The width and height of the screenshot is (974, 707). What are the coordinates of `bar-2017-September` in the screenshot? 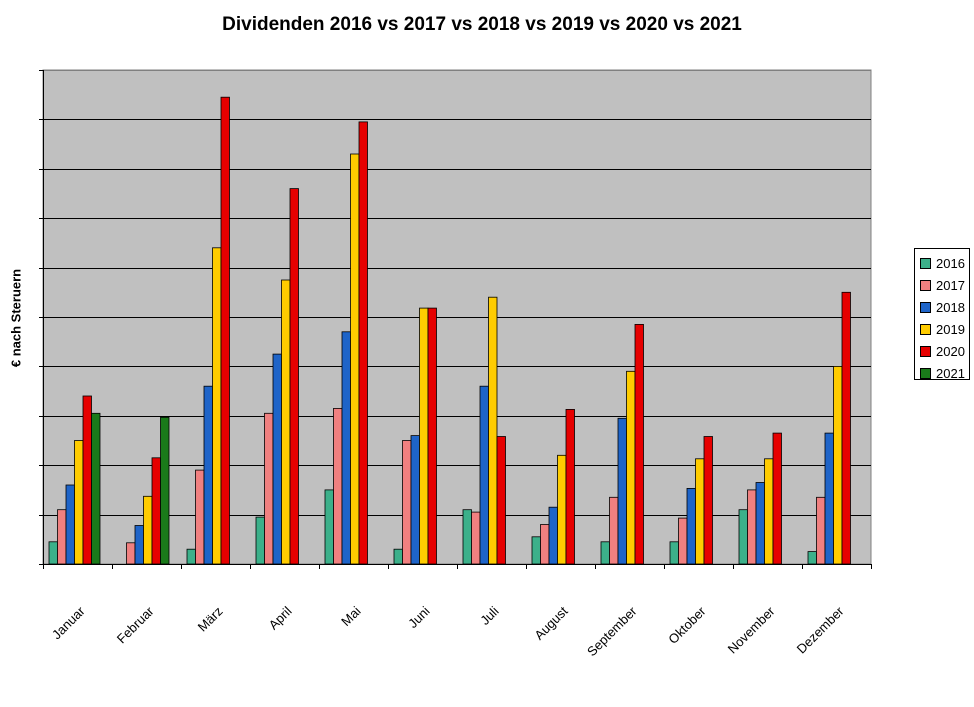 It's located at (614, 530).